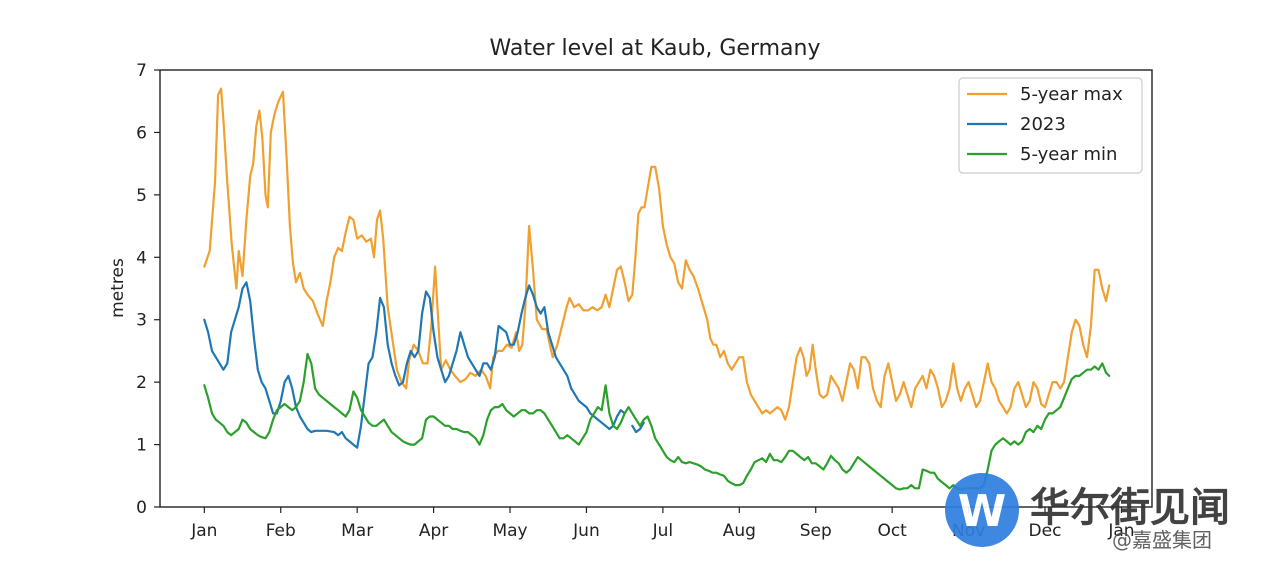 This screenshot has width=1280, height=569. Describe the element at coordinates (141, 446) in the screenshot. I see `y-tick-label: 1` at that location.